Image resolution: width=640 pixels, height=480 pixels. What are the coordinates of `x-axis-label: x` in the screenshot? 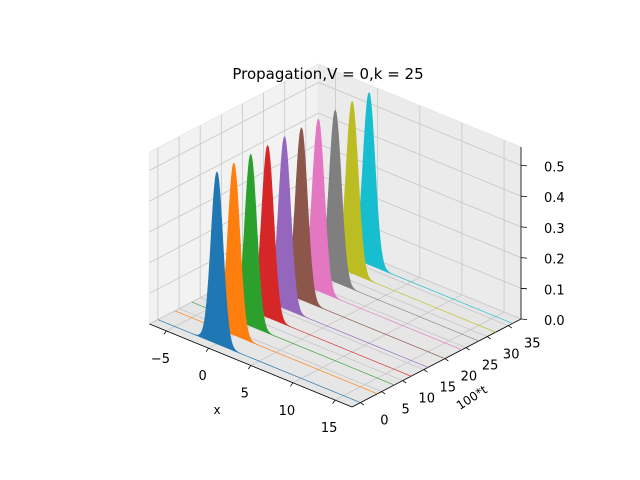 It's located at (216, 410).